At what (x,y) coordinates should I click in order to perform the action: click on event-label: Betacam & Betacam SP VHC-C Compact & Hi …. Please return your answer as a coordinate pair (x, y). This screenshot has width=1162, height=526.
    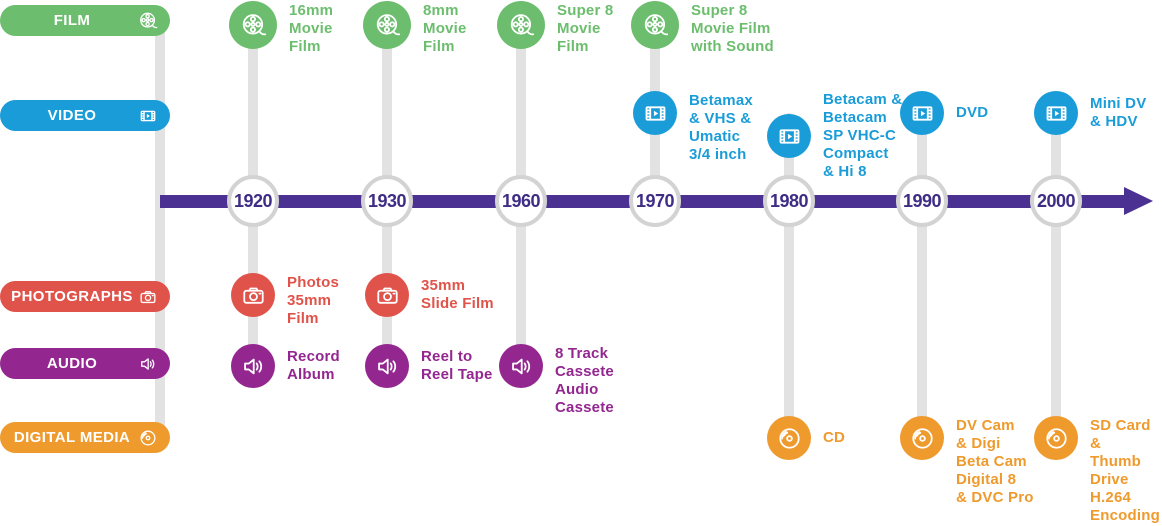
    Looking at the image, I should click on (863, 135).